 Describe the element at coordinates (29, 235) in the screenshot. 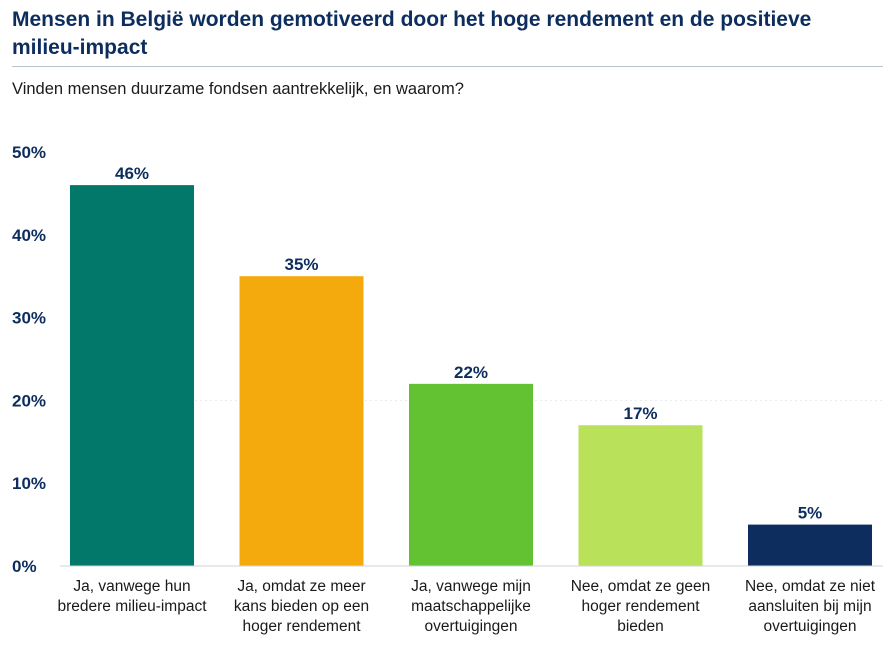

I see `y-tick-label: 40%` at that location.